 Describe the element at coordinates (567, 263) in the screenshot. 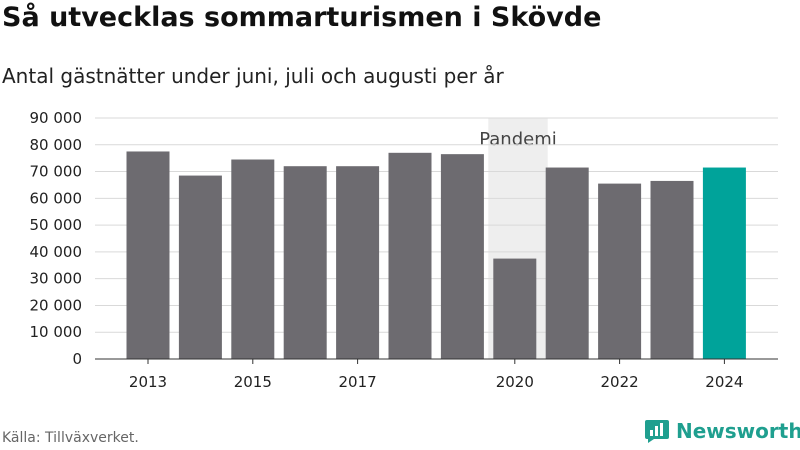

I see `bar-2021` at that location.